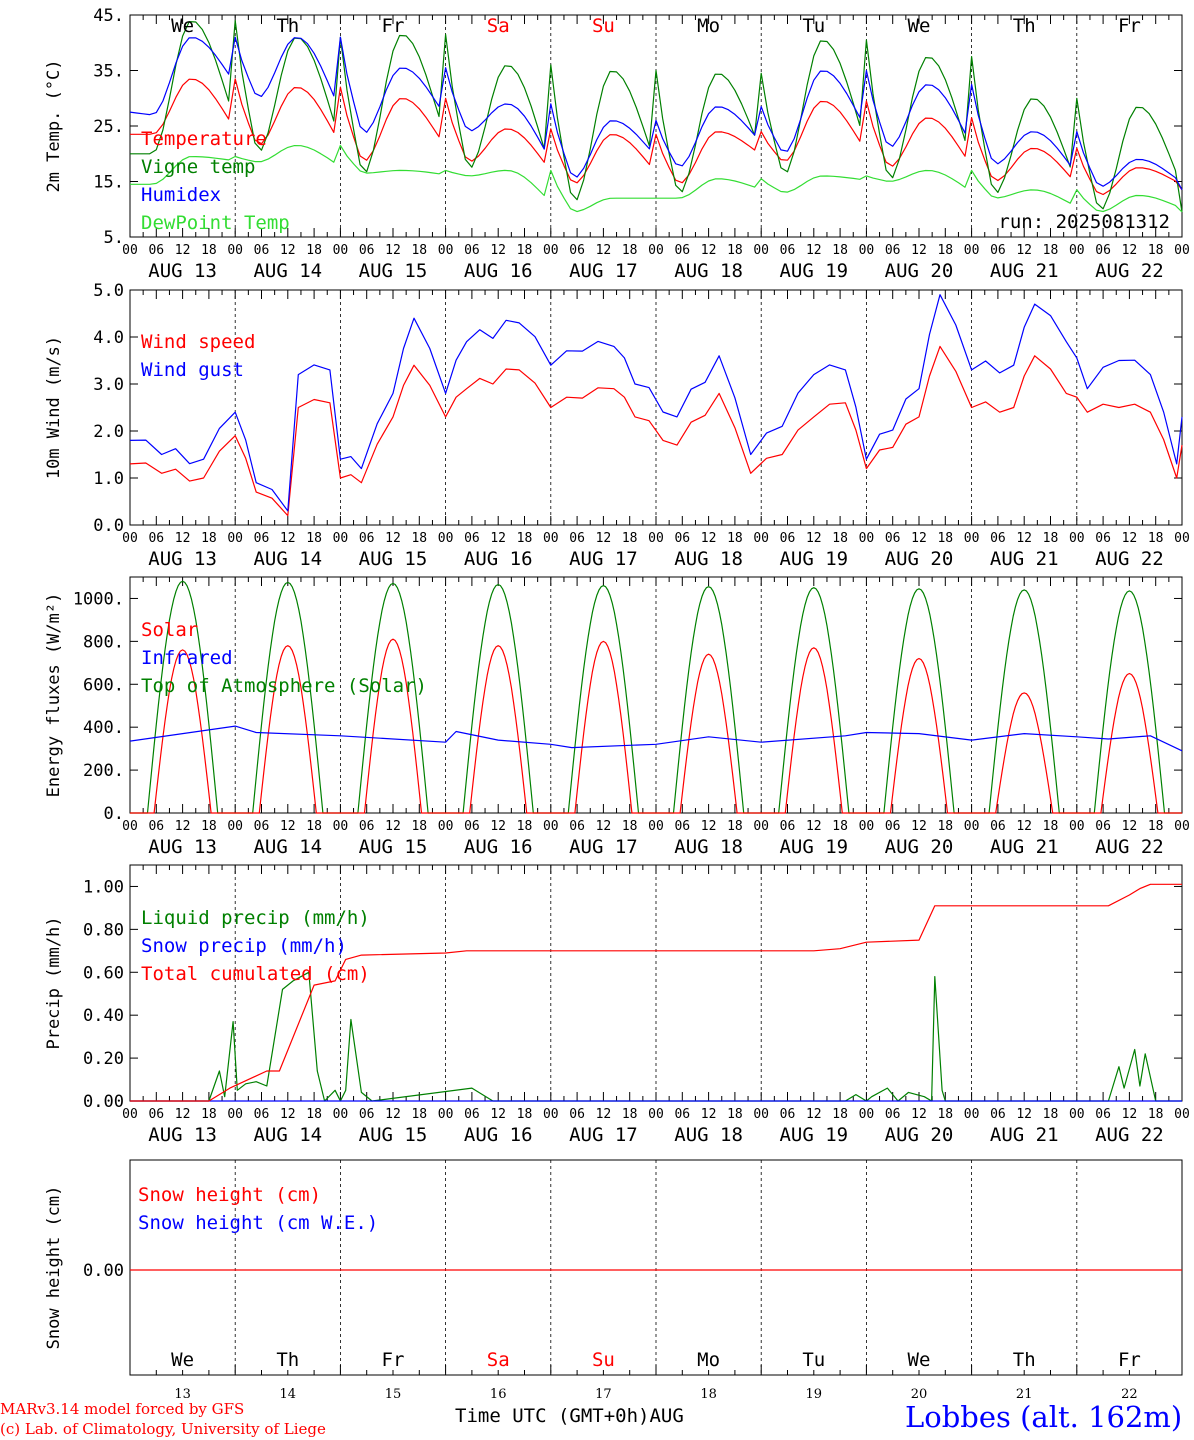 Image resolution: width=1194 pixels, height=1440 pixels. I want to click on y-tick-label: 800., so click(103, 642).